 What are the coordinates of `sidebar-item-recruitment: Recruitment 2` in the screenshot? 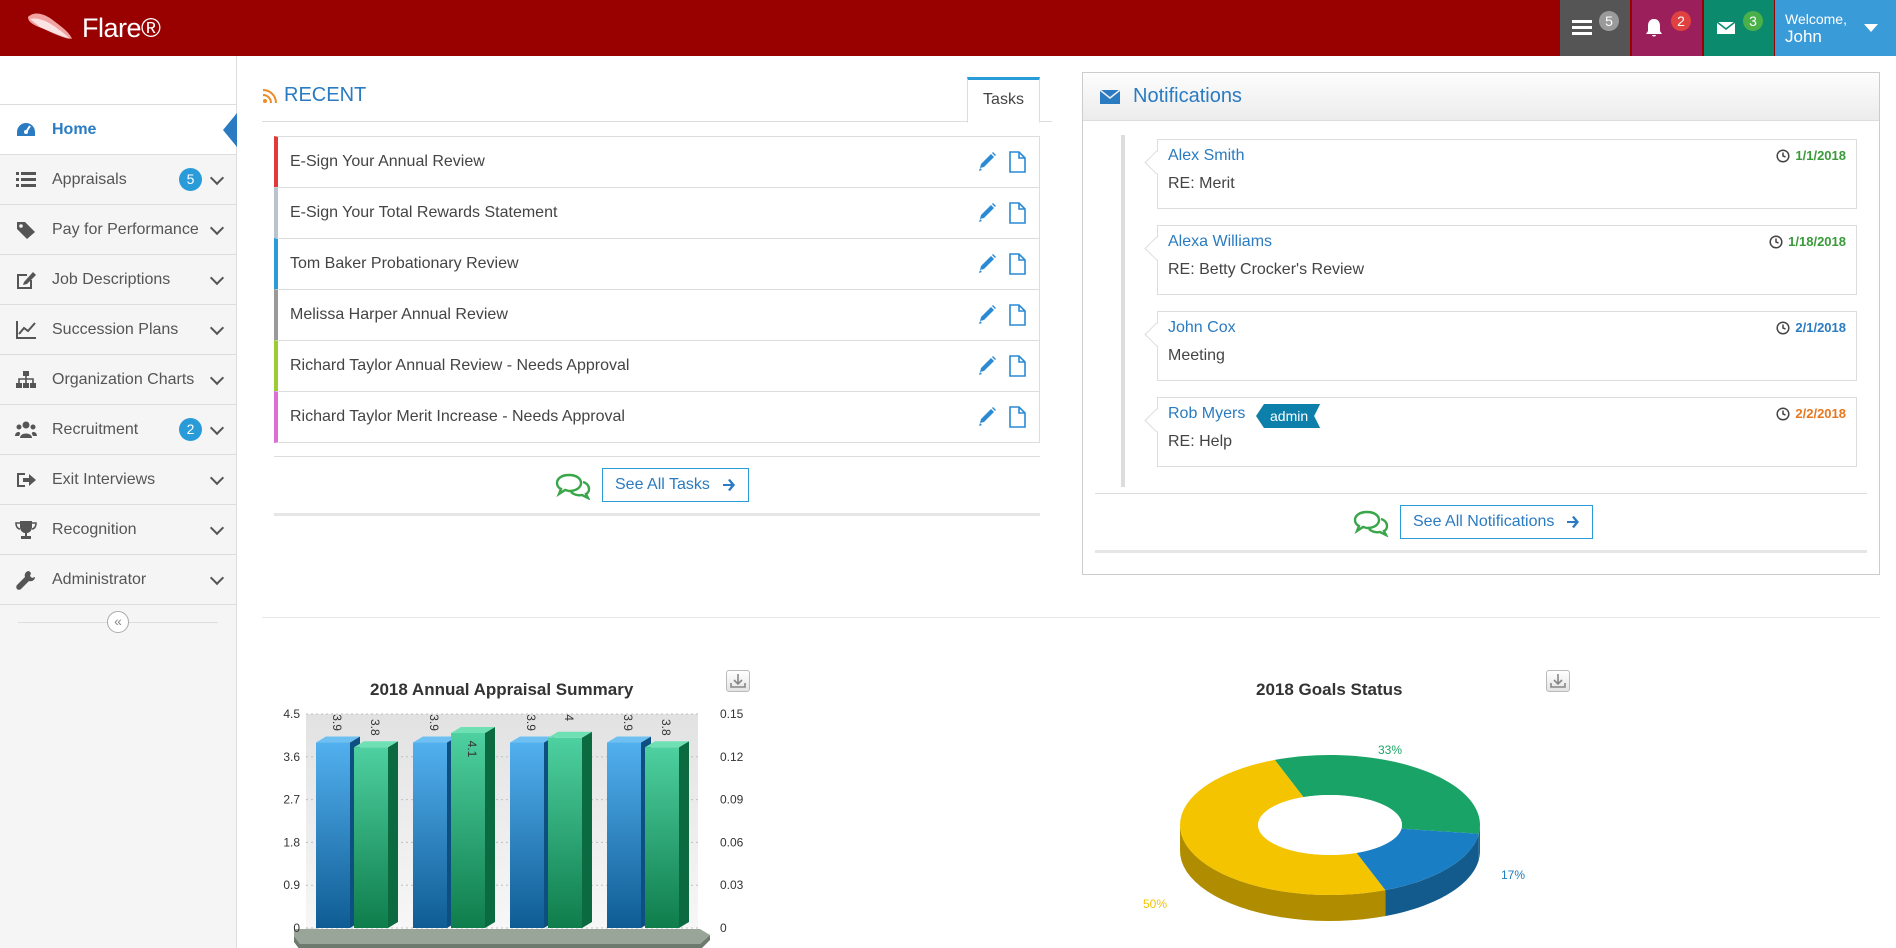 It's located at (118, 430).